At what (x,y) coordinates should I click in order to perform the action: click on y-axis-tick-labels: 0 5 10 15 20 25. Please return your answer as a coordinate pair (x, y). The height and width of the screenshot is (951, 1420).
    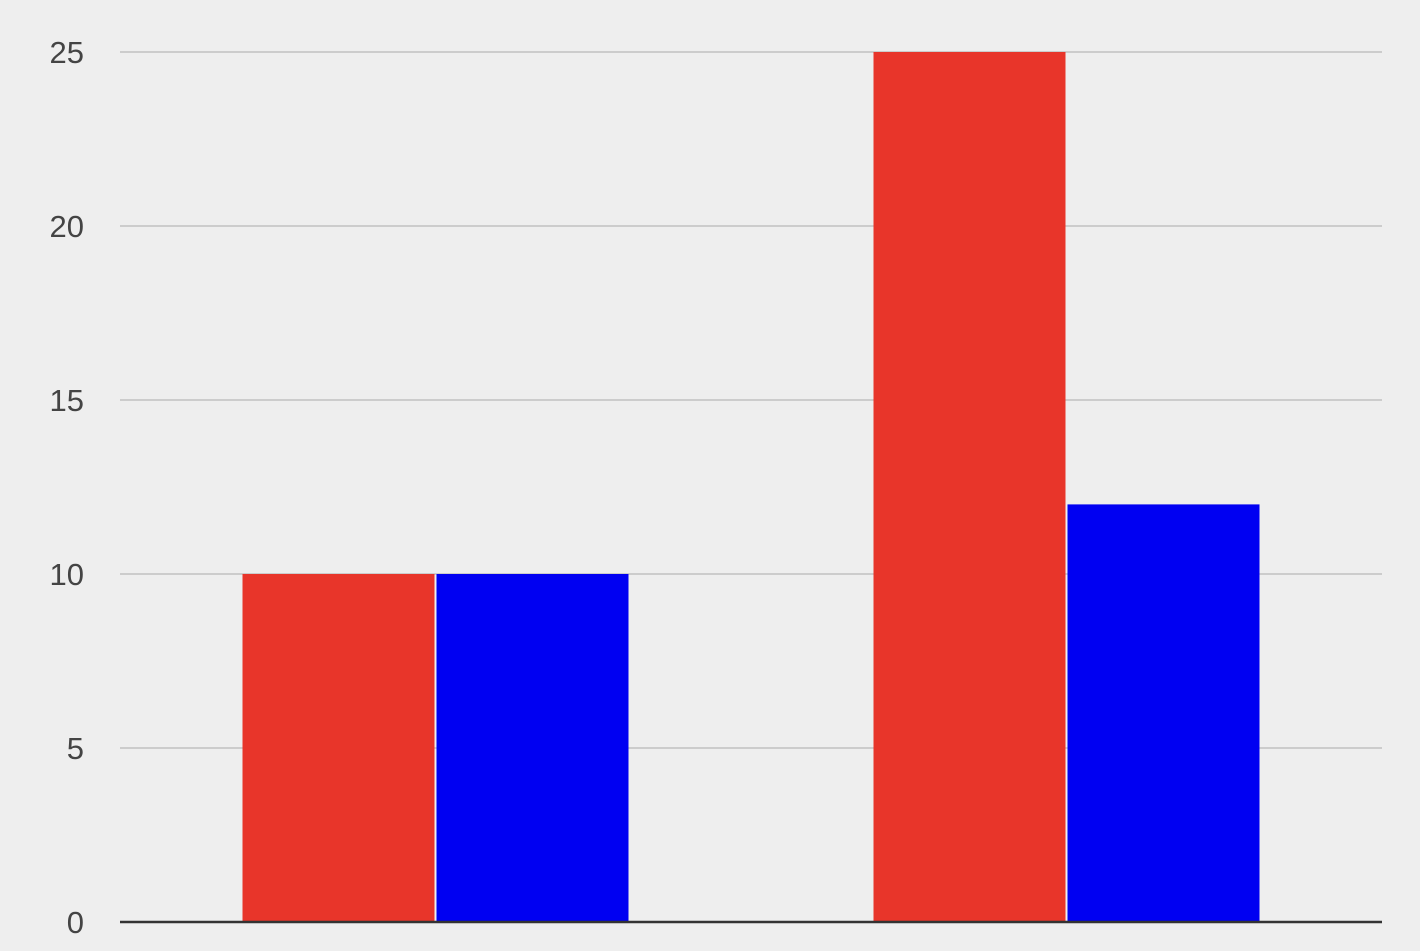
    Looking at the image, I should click on (67, 487).